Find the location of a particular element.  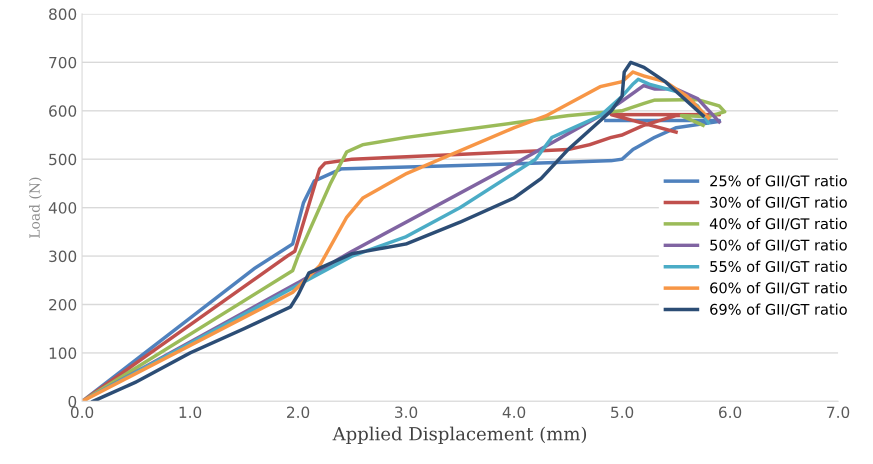

y-tick-label: 500 is located at coordinates (62, 160).